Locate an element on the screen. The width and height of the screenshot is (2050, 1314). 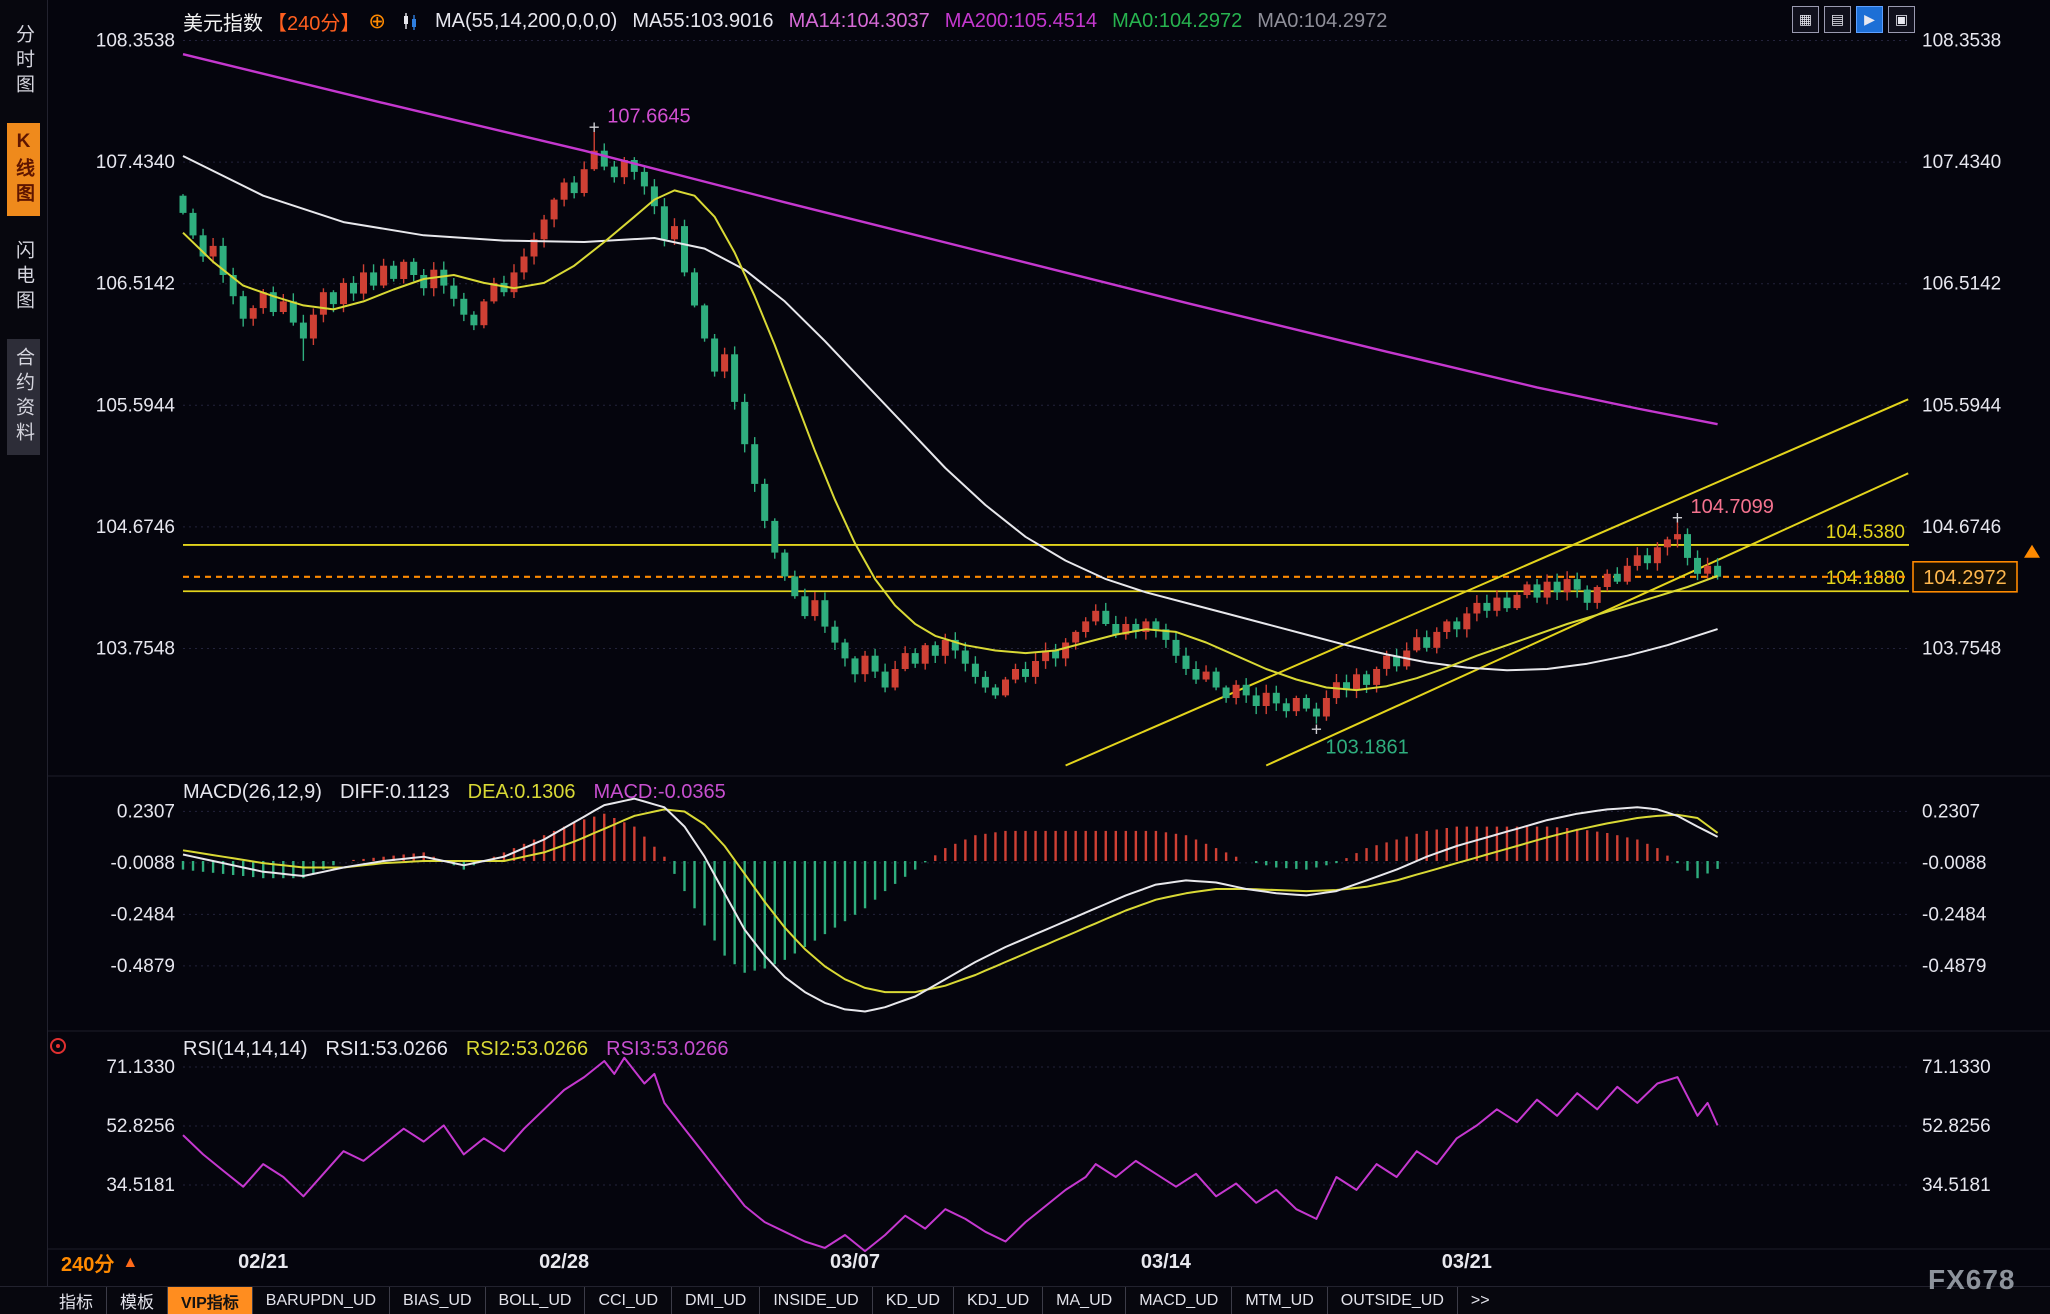
watermark: FX678 is located at coordinates (1972, 1279).